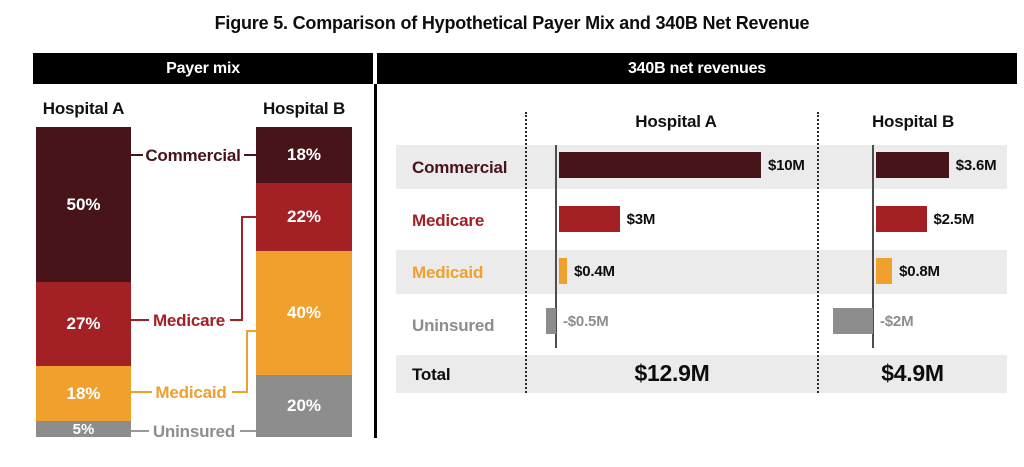 The width and height of the screenshot is (1024, 467). I want to click on total-value-hospital-b: $4.9M, so click(912, 373).